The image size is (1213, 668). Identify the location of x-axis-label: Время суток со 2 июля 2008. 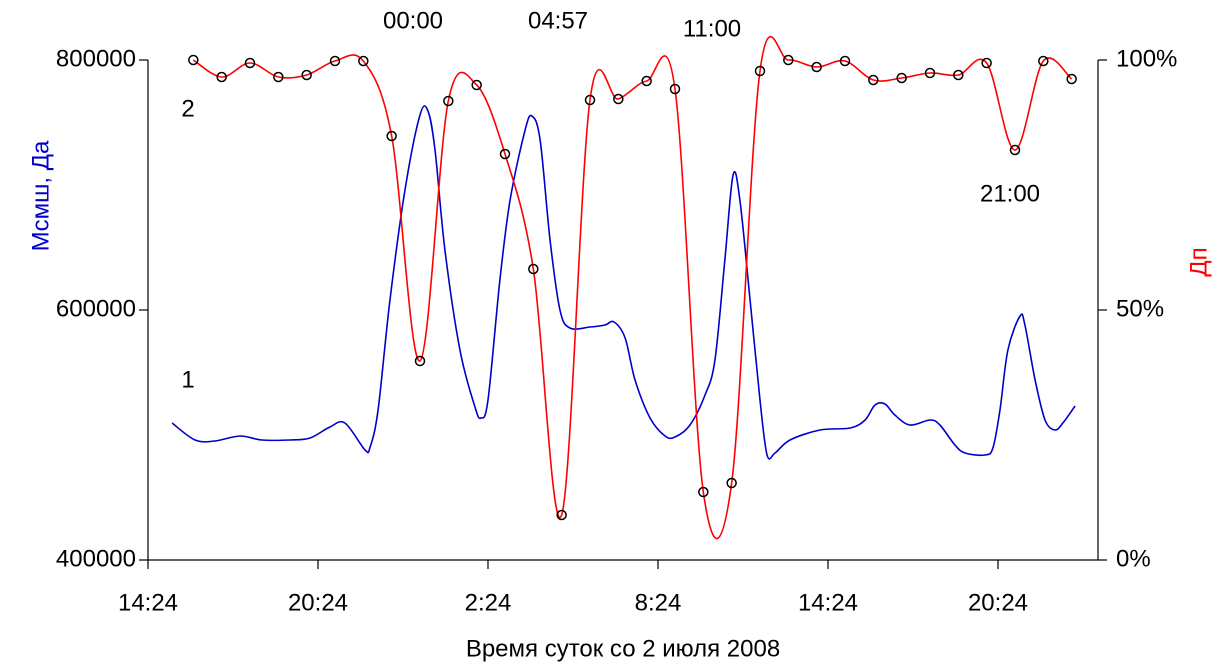
(623, 648).